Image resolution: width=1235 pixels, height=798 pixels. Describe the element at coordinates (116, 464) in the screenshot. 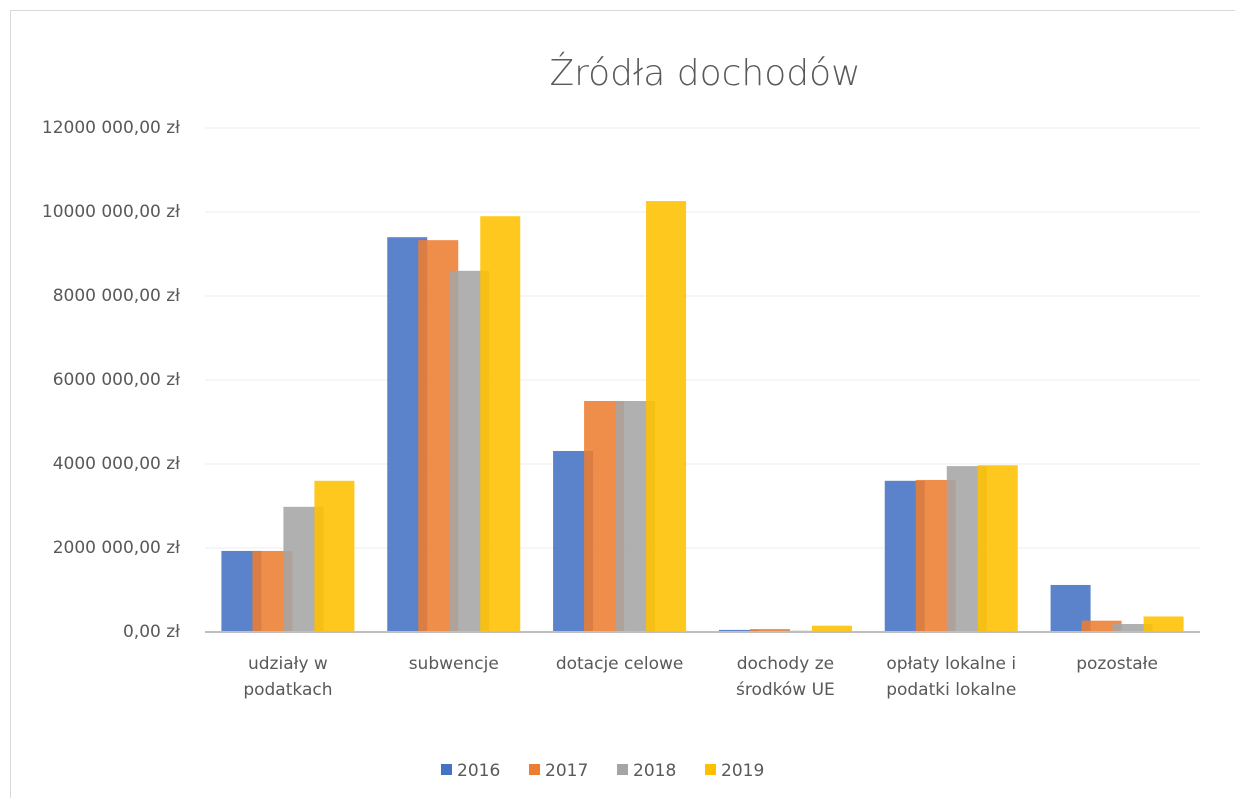

I see `y-tick-label: 4000 000,00 zł` at that location.